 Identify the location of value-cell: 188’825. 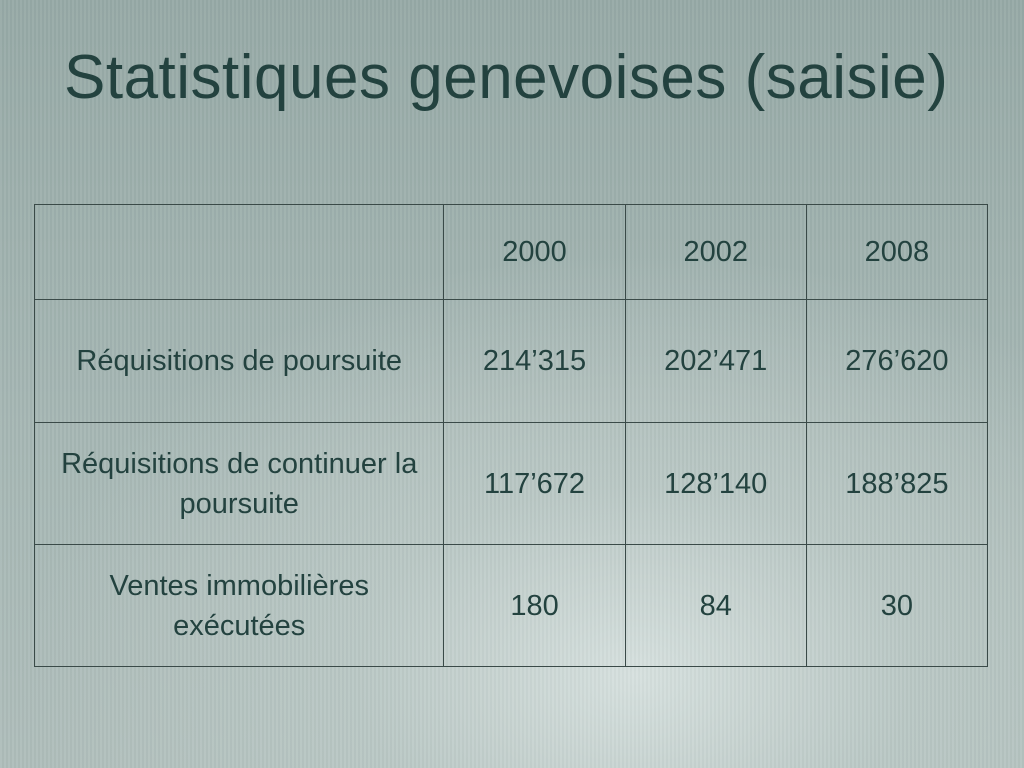
(897, 483).